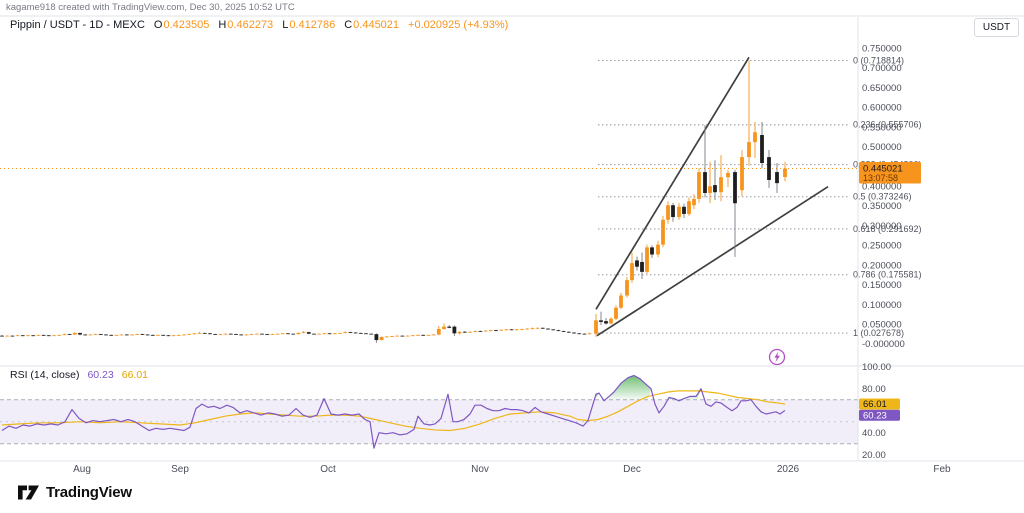  I want to click on trend-lines, so click(712, 196).